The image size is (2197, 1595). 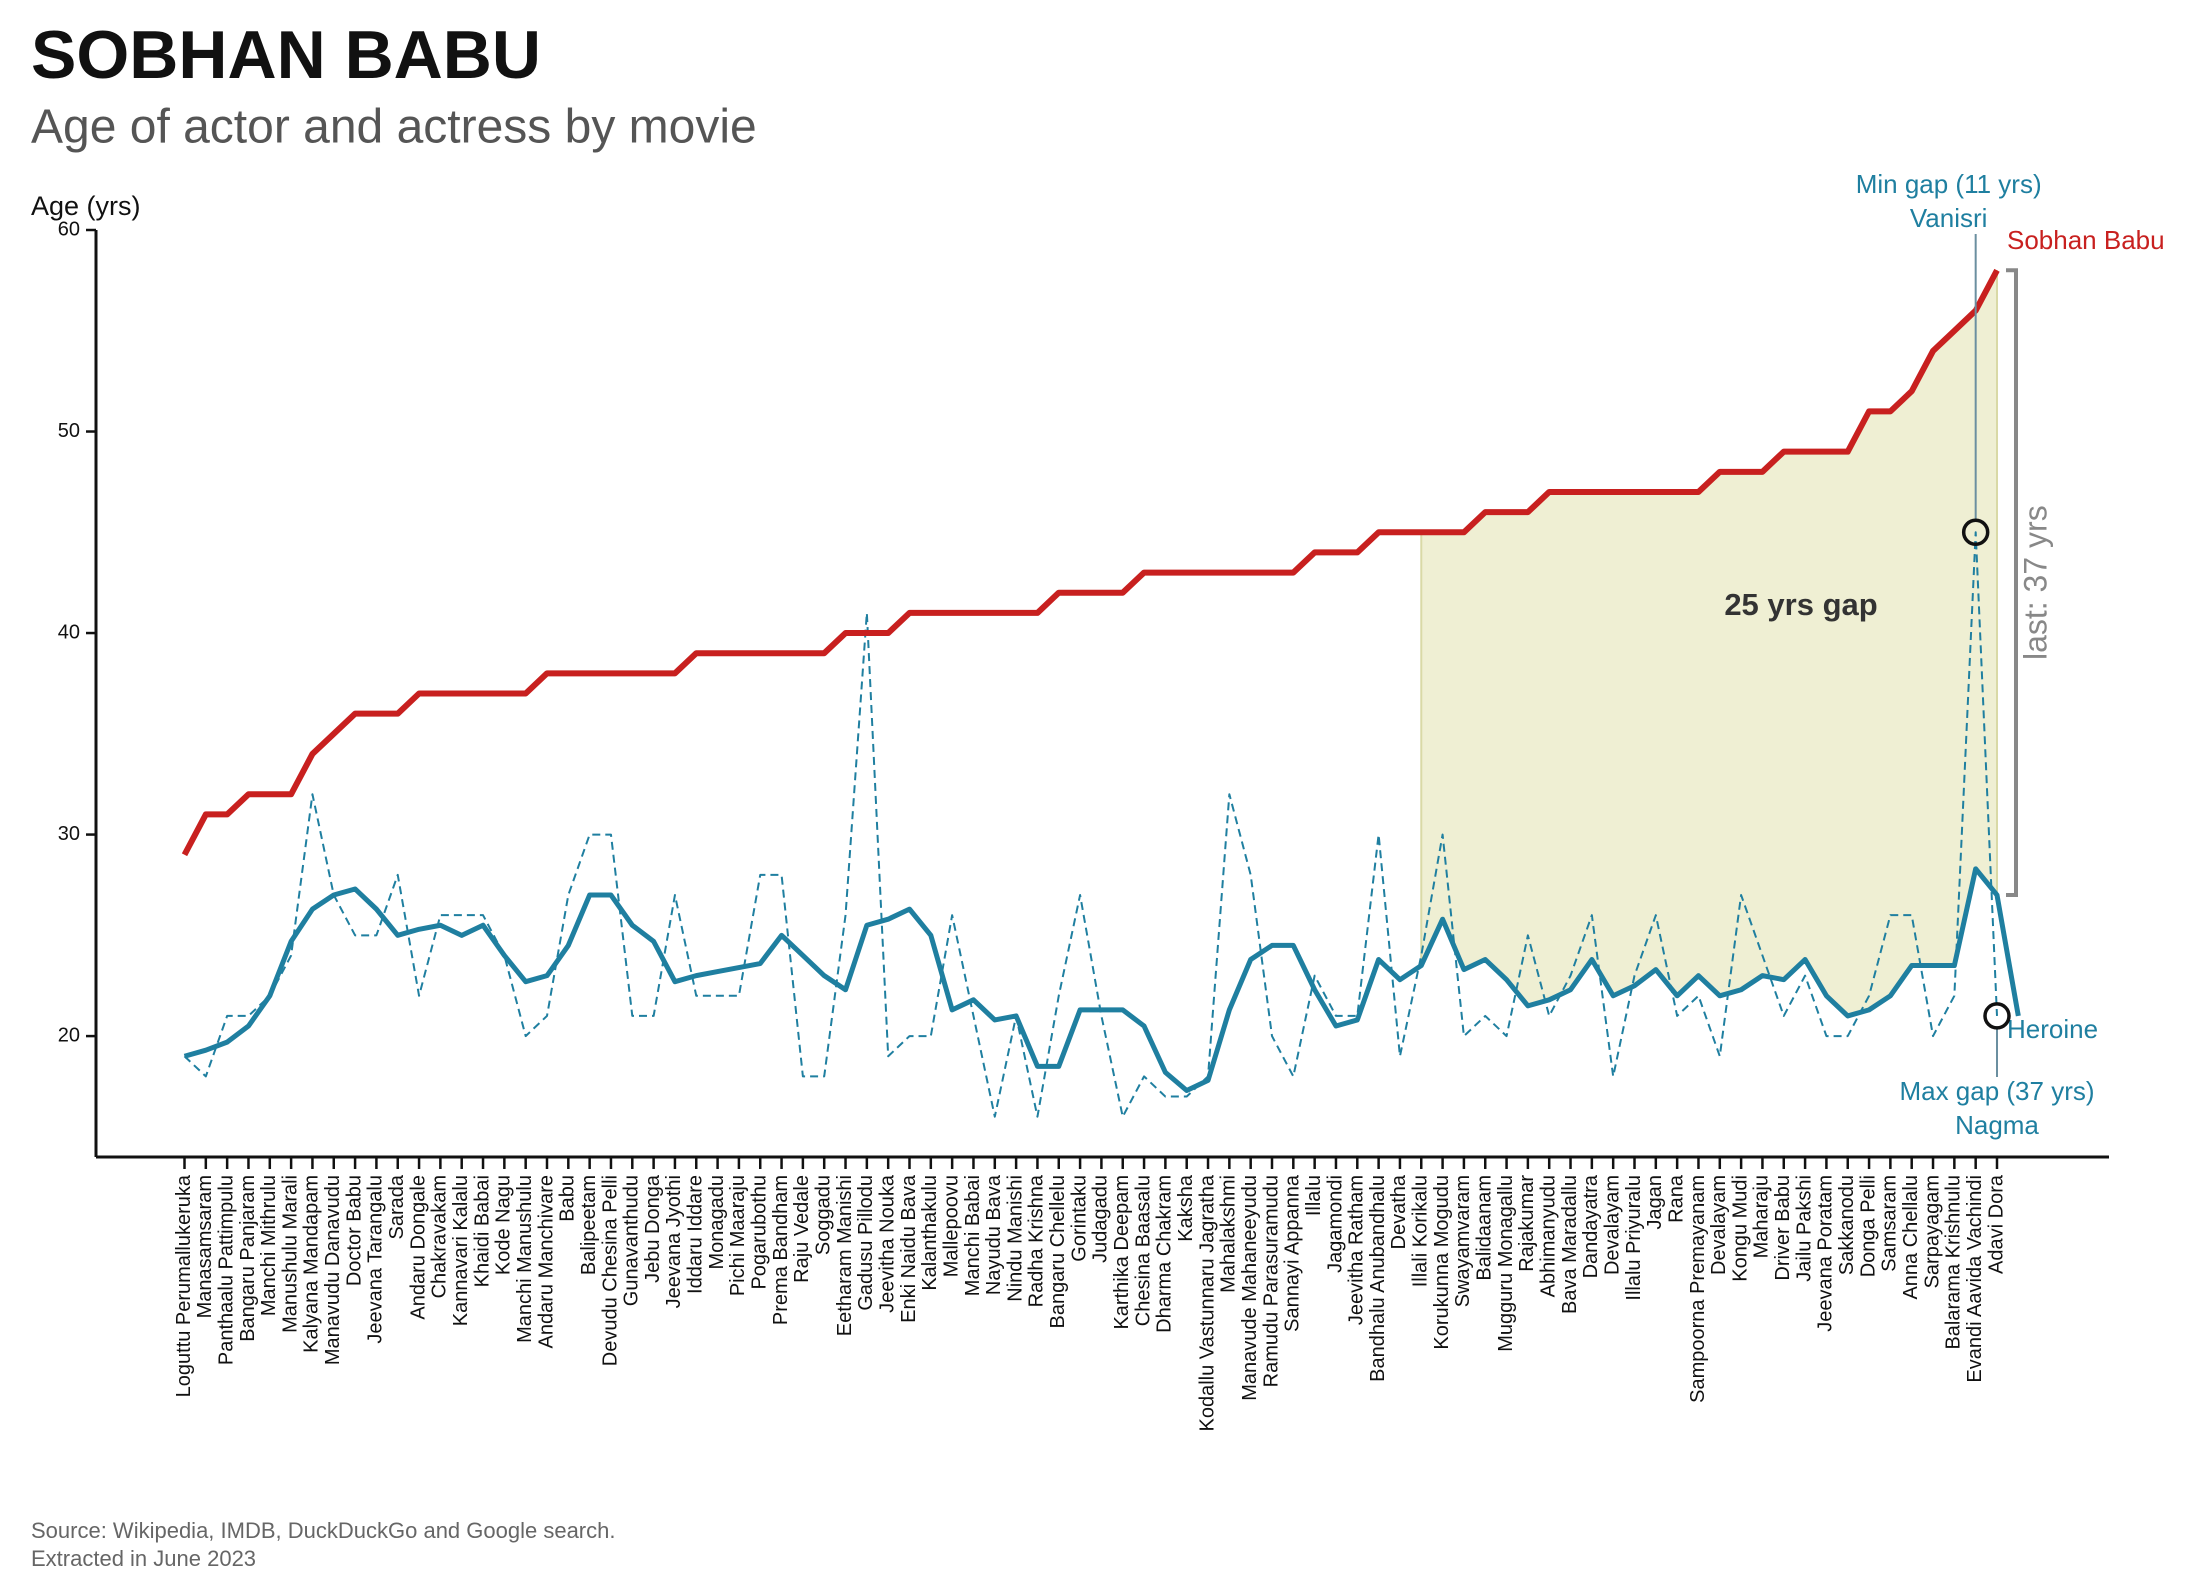 I want to click on x-tick-label: Panthaalu Pattimpulu, so click(x=226, y=1270).